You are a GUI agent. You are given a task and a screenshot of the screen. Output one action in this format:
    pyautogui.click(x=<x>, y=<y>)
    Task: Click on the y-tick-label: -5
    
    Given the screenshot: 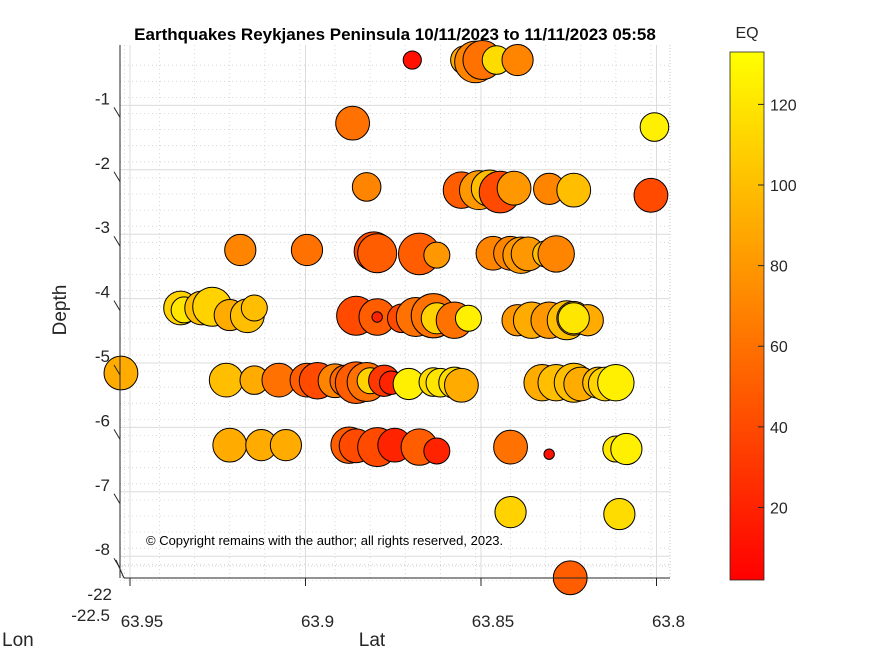 What is the action you would take?
    pyautogui.click(x=102, y=356)
    